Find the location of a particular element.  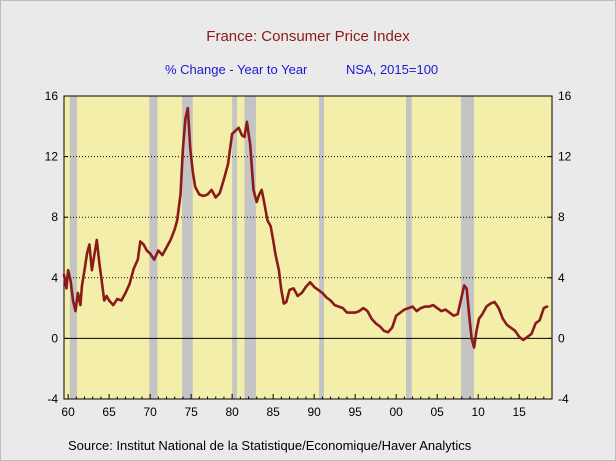

y-tick-label-right: 16 is located at coordinates (565, 96).